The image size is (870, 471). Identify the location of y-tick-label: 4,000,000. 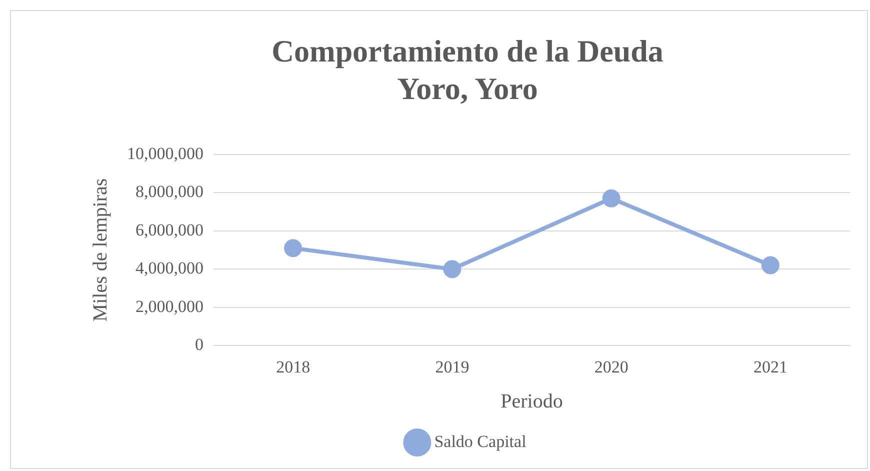
(170, 268).